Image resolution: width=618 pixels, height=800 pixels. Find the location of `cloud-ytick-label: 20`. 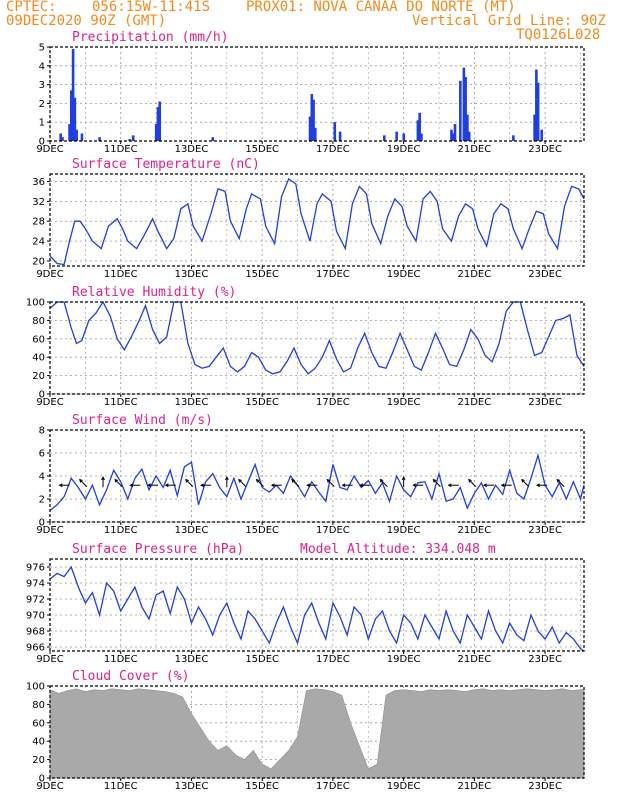

cloud-ytick-label: 20 is located at coordinates (38, 760).